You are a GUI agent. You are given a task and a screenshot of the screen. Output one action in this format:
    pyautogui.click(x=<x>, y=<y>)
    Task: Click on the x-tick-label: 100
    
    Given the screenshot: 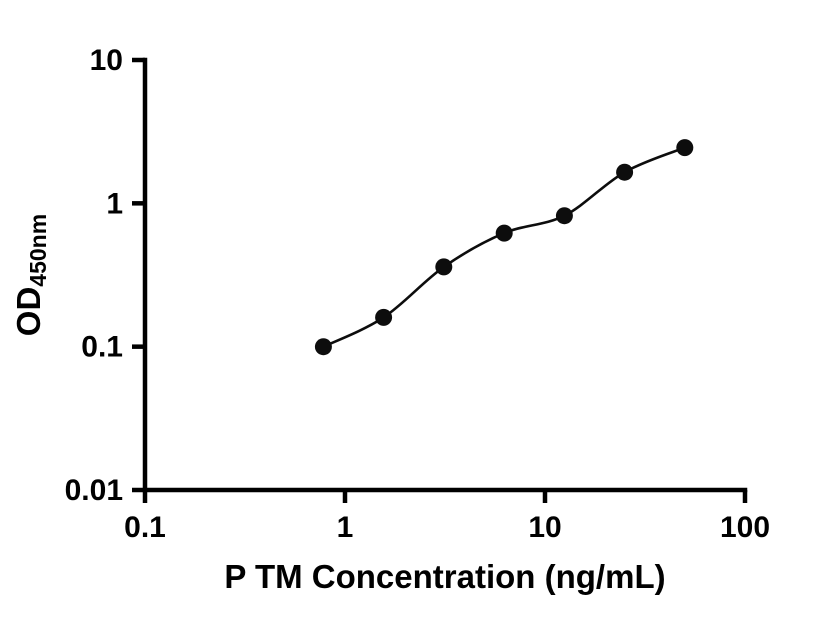 What is the action you would take?
    pyautogui.click(x=745, y=527)
    